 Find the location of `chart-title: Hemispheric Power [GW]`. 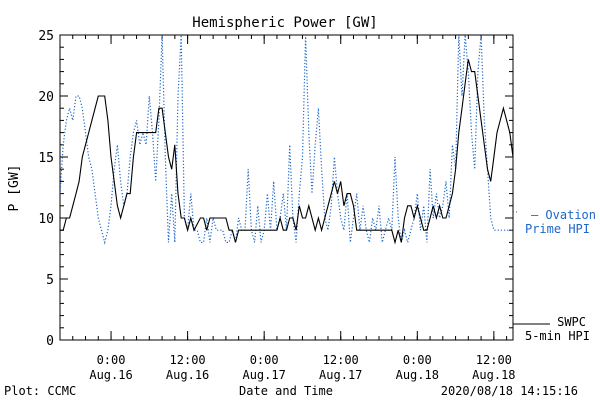

chart-title: Hemispheric Power [GW] is located at coordinates (284, 23).